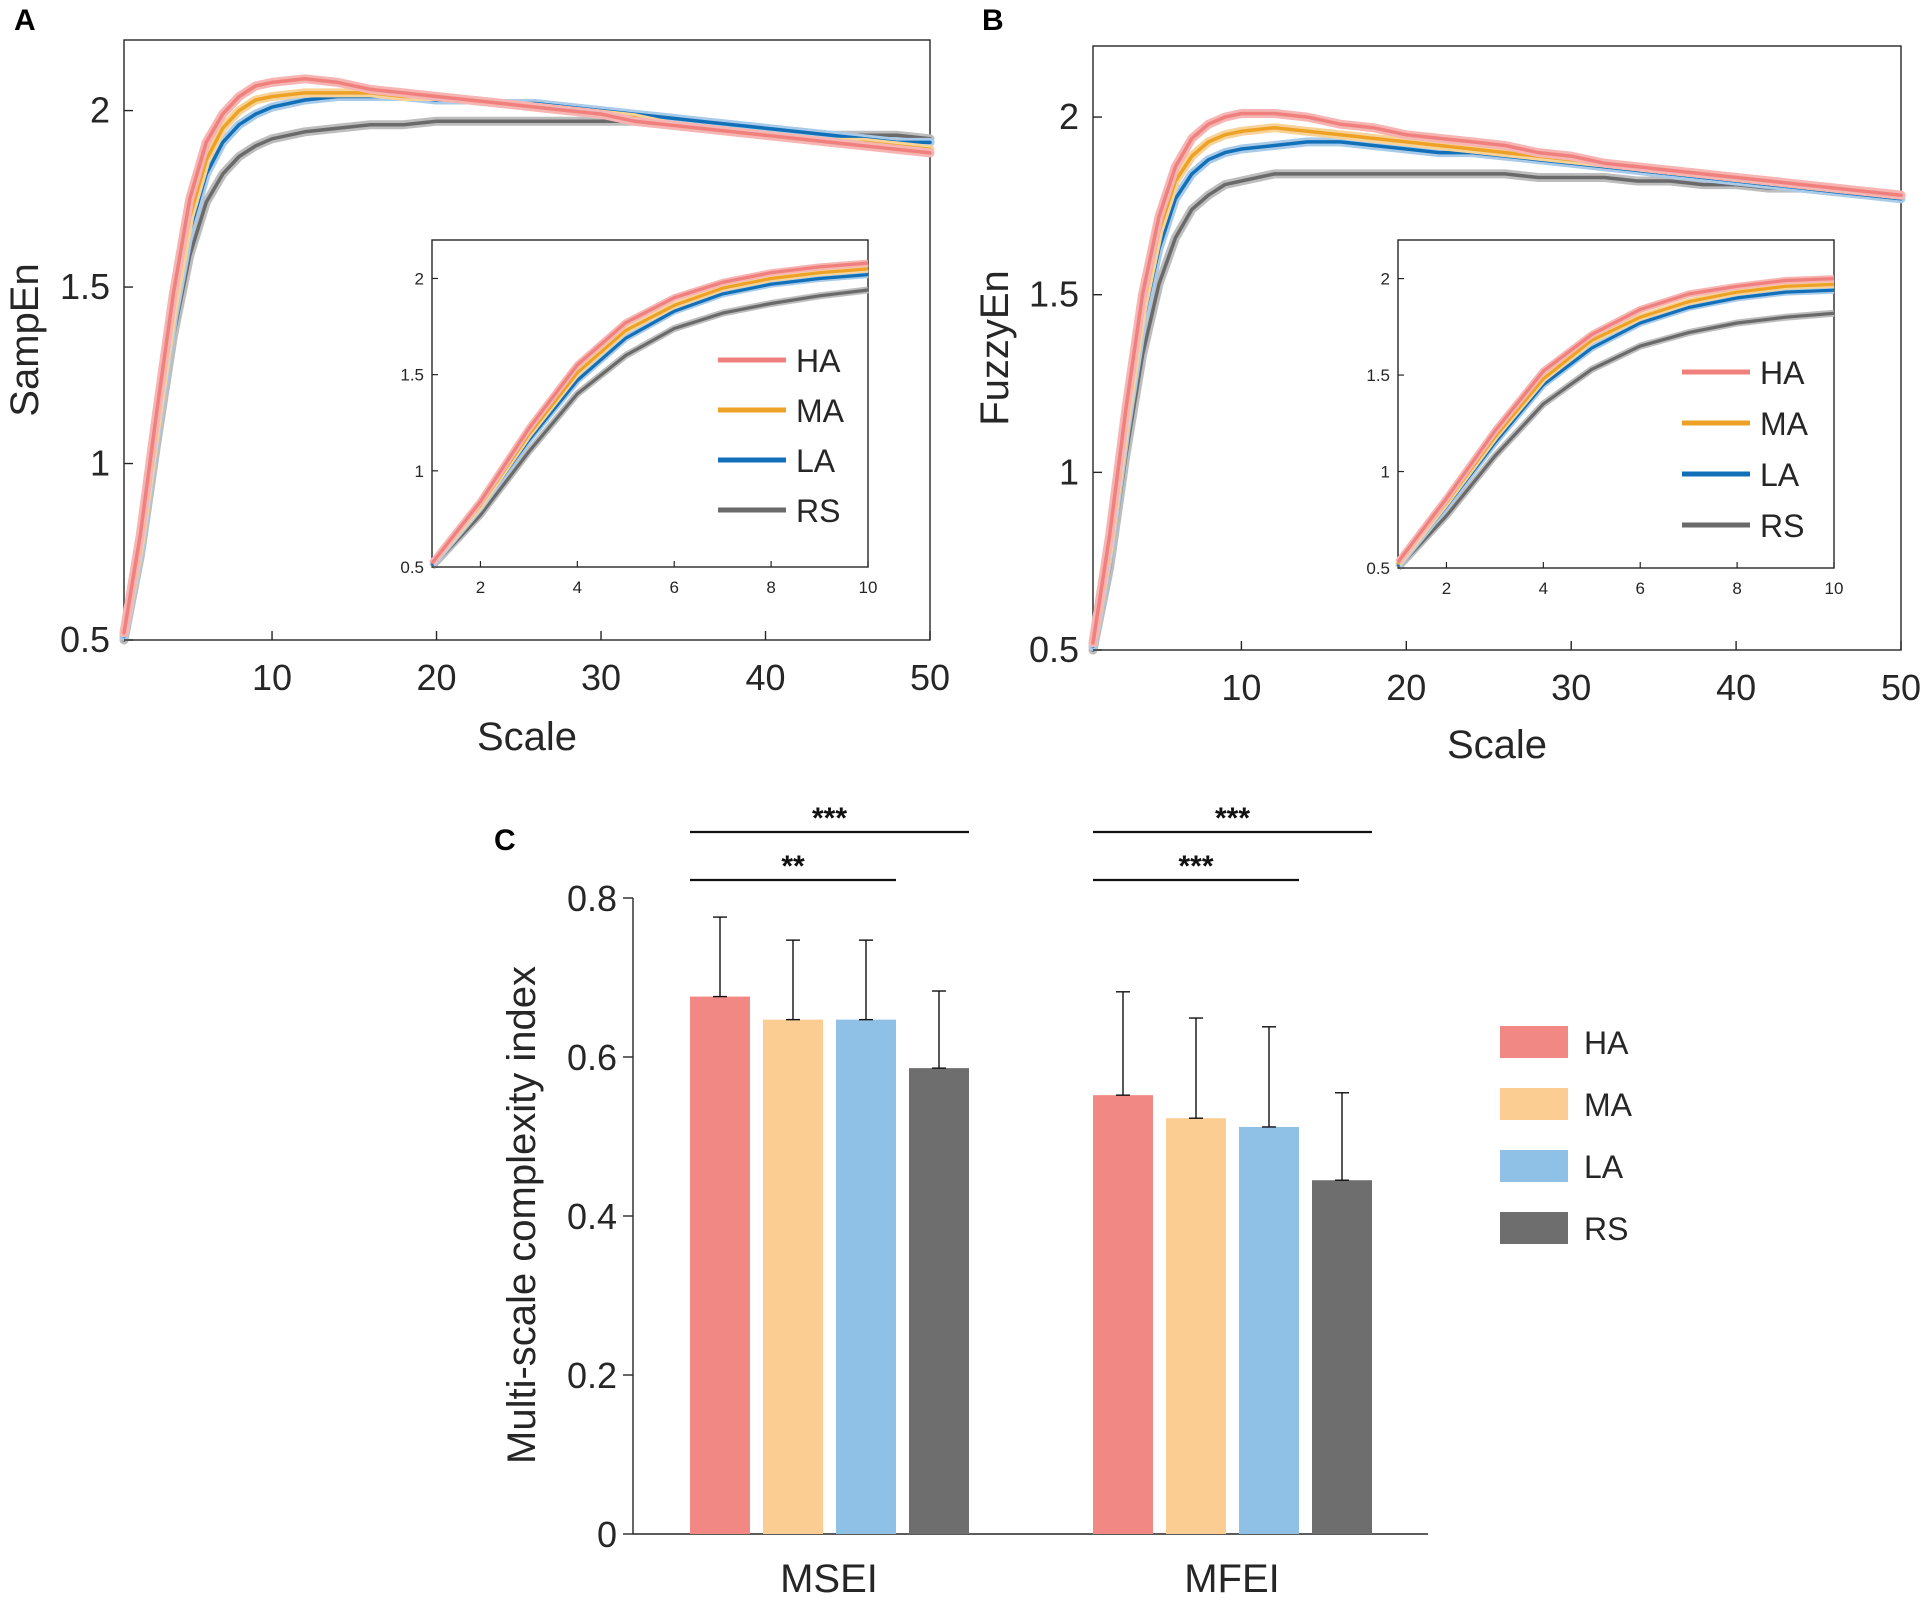 Image resolution: width=1925 pixels, height=1599 pixels. I want to click on panel-a-inset: 2 4 6 8 10 0.5 1 1.5 2, so click(639, 418).